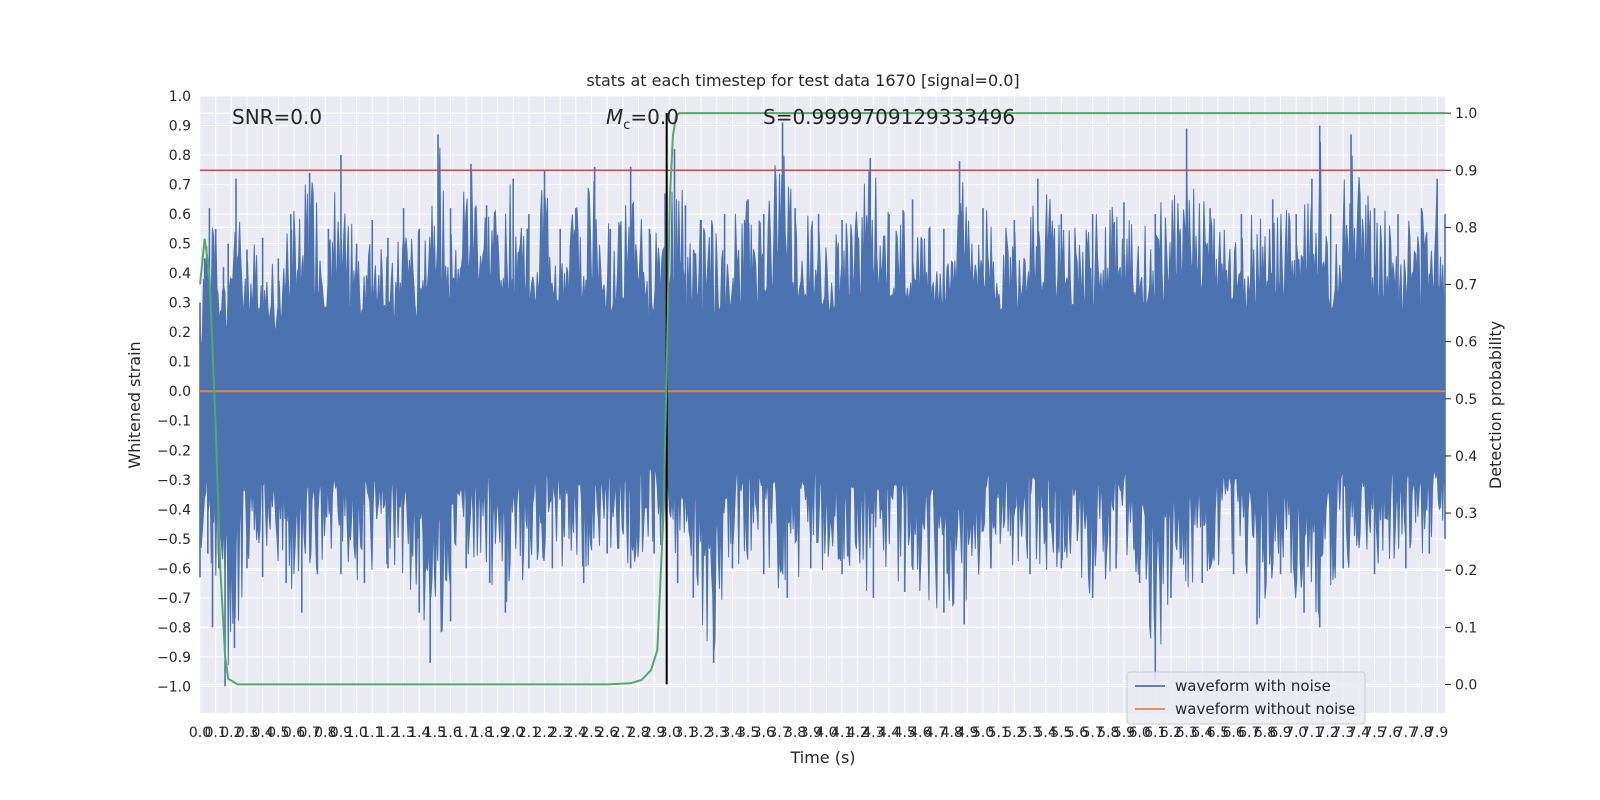 This screenshot has width=1600, height=800. What do you see at coordinates (701, 733) in the screenshot?
I see `x-tick-label: 3.2` at bounding box center [701, 733].